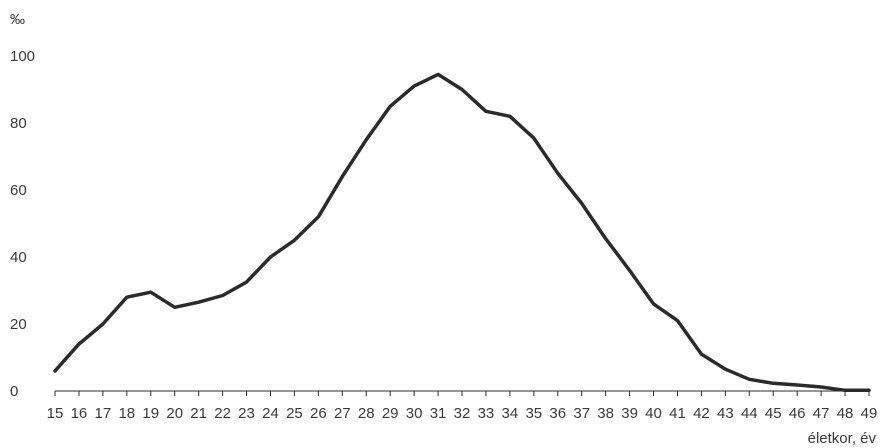 Image resolution: width=880 pixels, height=448 pixels. What do you see at coordinates (294, 413) in the screenshot?
I see `x-tick-label: 25` at bounding box center [294, 413].